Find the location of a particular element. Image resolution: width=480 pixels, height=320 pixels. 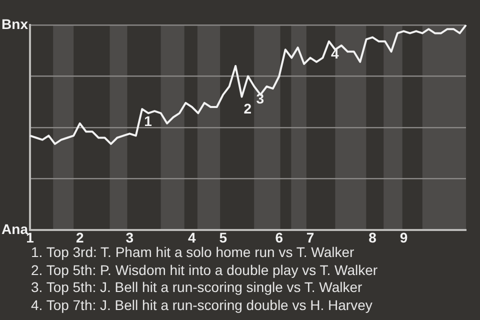

text: Bnx is located at coordinates (15, 24).